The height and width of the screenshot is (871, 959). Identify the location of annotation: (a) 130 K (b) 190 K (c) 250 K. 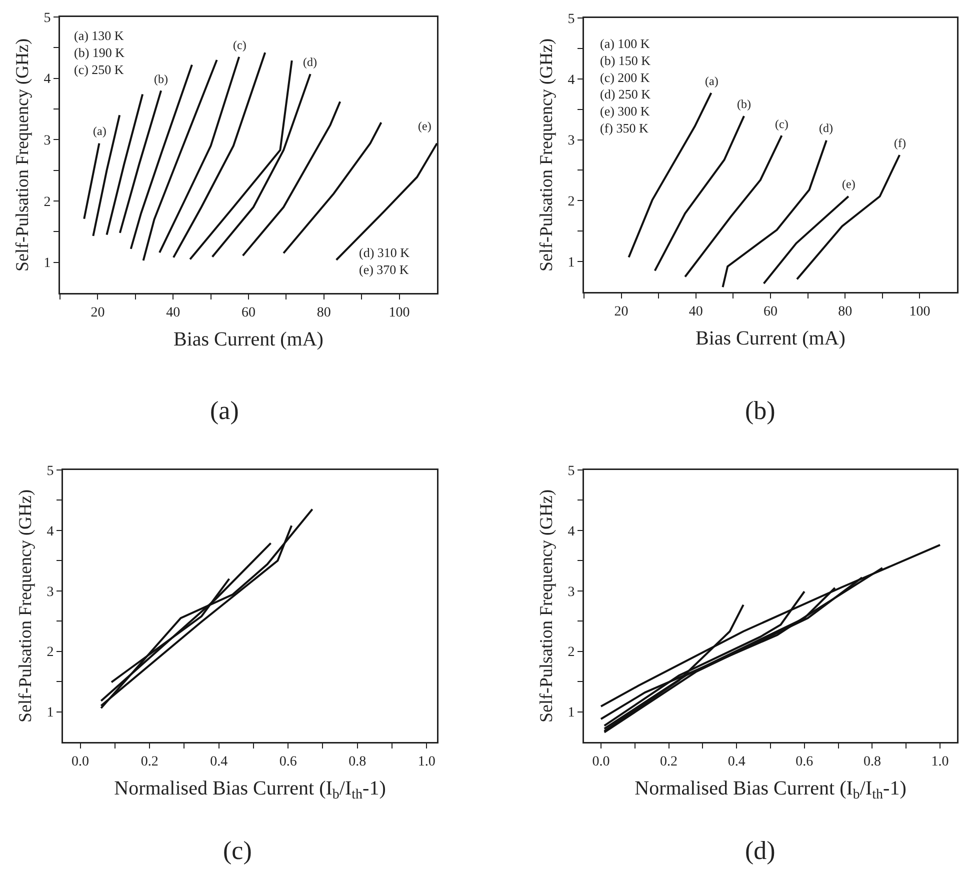
(100, 52).